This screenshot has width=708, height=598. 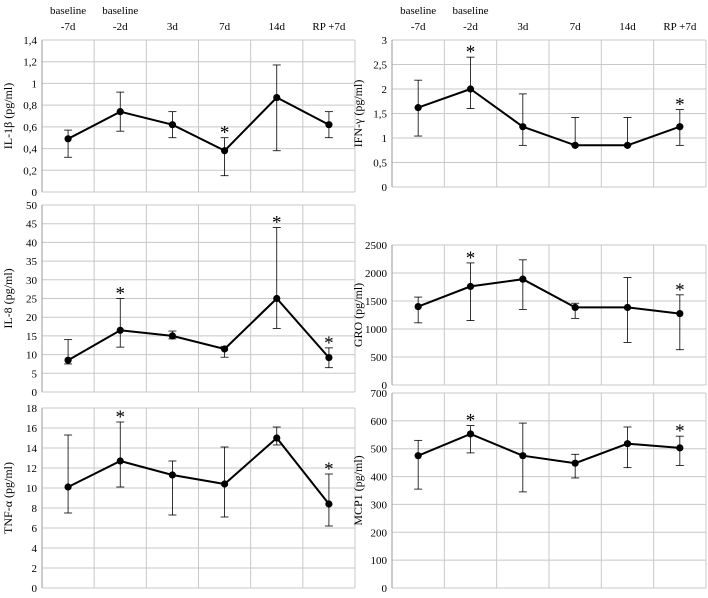 I want to click on y-tick-label: 40, so click(x=32, y=243).